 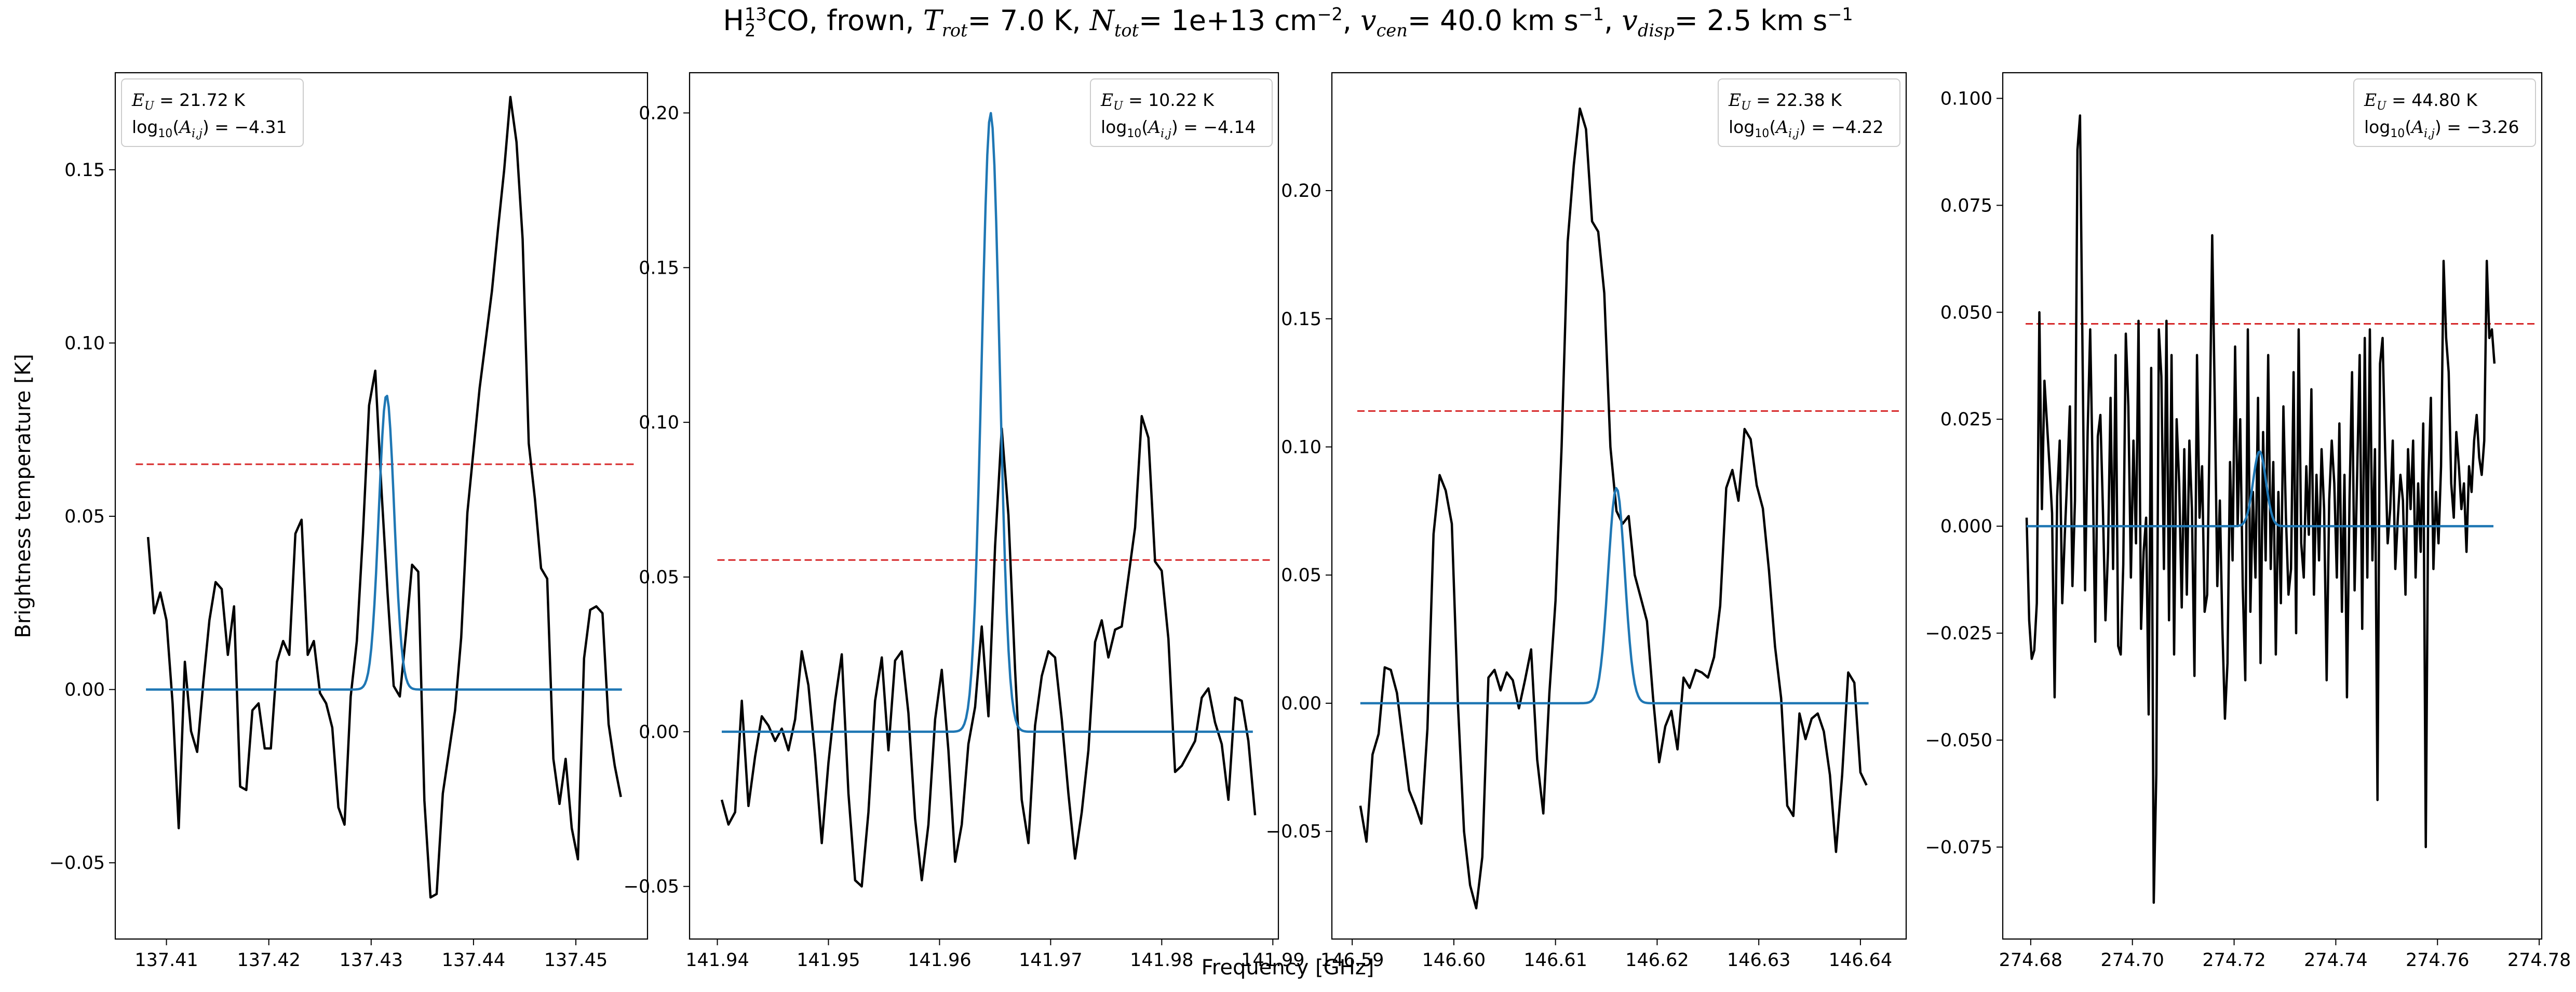 I want to click on x-tick-label: 137.45, so click(x=576, y=960).